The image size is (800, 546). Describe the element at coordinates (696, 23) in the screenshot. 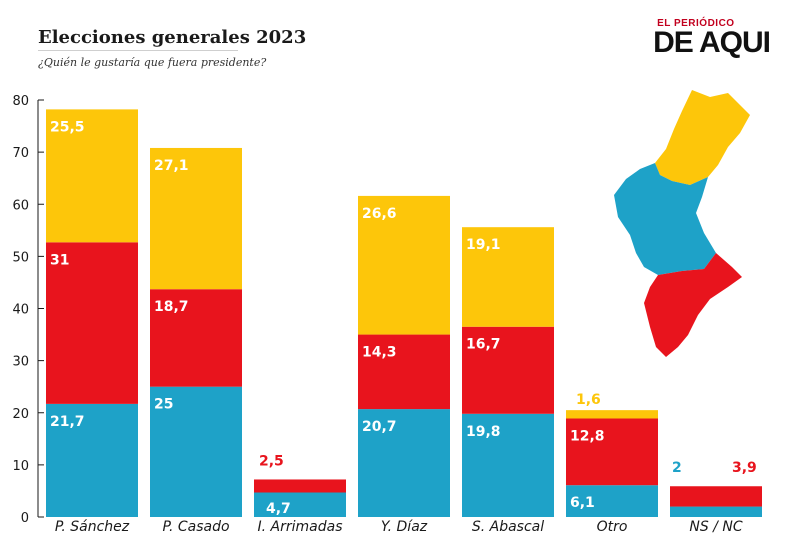

I see `brand-logo-small: EL PERIÓDICO` at that location.